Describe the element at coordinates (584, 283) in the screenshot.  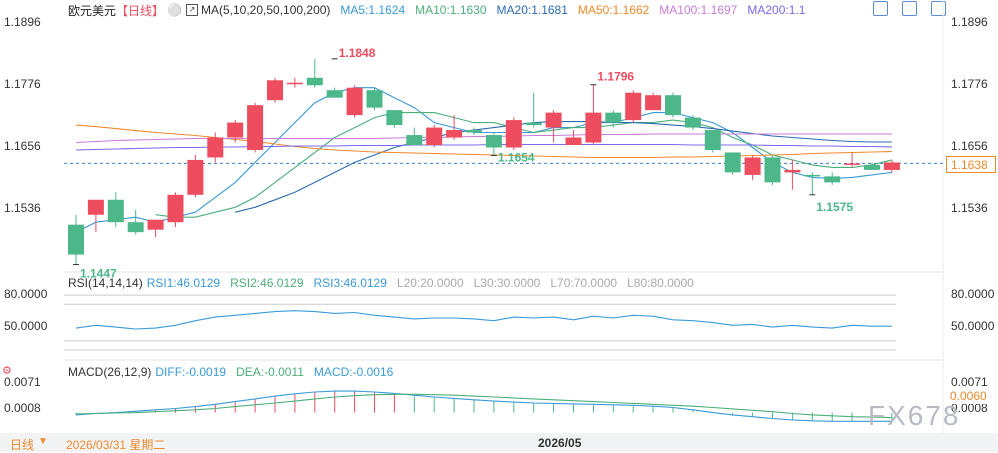
I see `l70-value: L70:70.0000` at that location.